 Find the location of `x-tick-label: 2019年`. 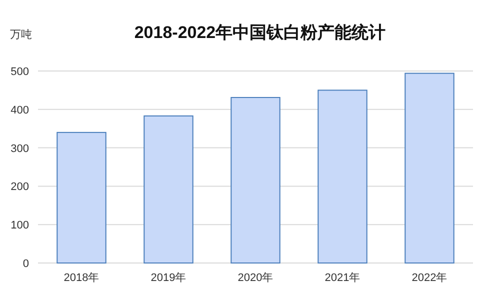

x-tick-label: 2019年 is located at coordinates (168, 278).